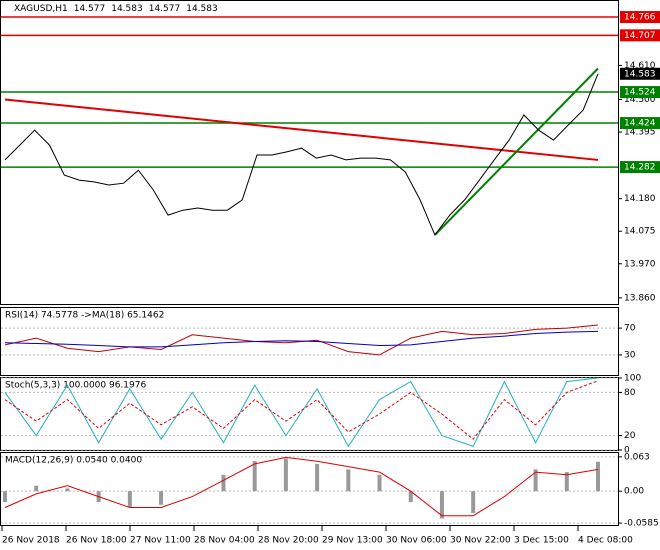  I want to click on y-tick-label: 13.970, so click(640, 264).